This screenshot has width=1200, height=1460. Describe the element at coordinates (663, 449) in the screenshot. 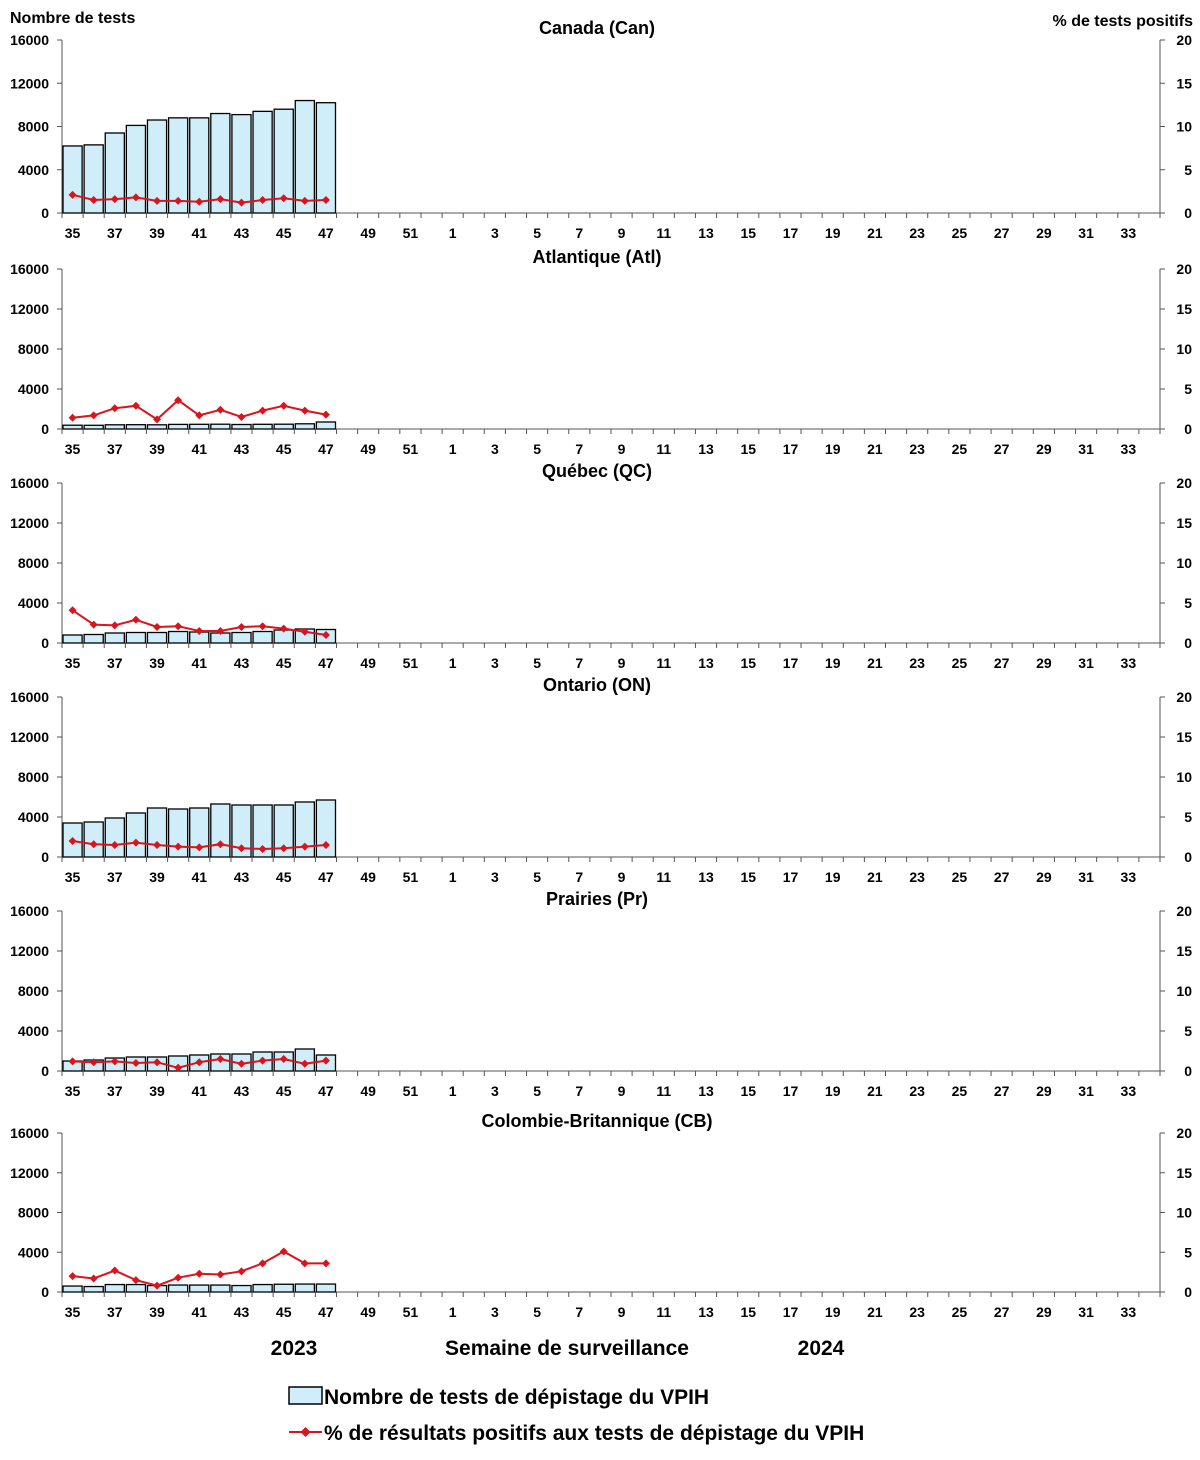

I see `x-tick-label: 11` at that location.